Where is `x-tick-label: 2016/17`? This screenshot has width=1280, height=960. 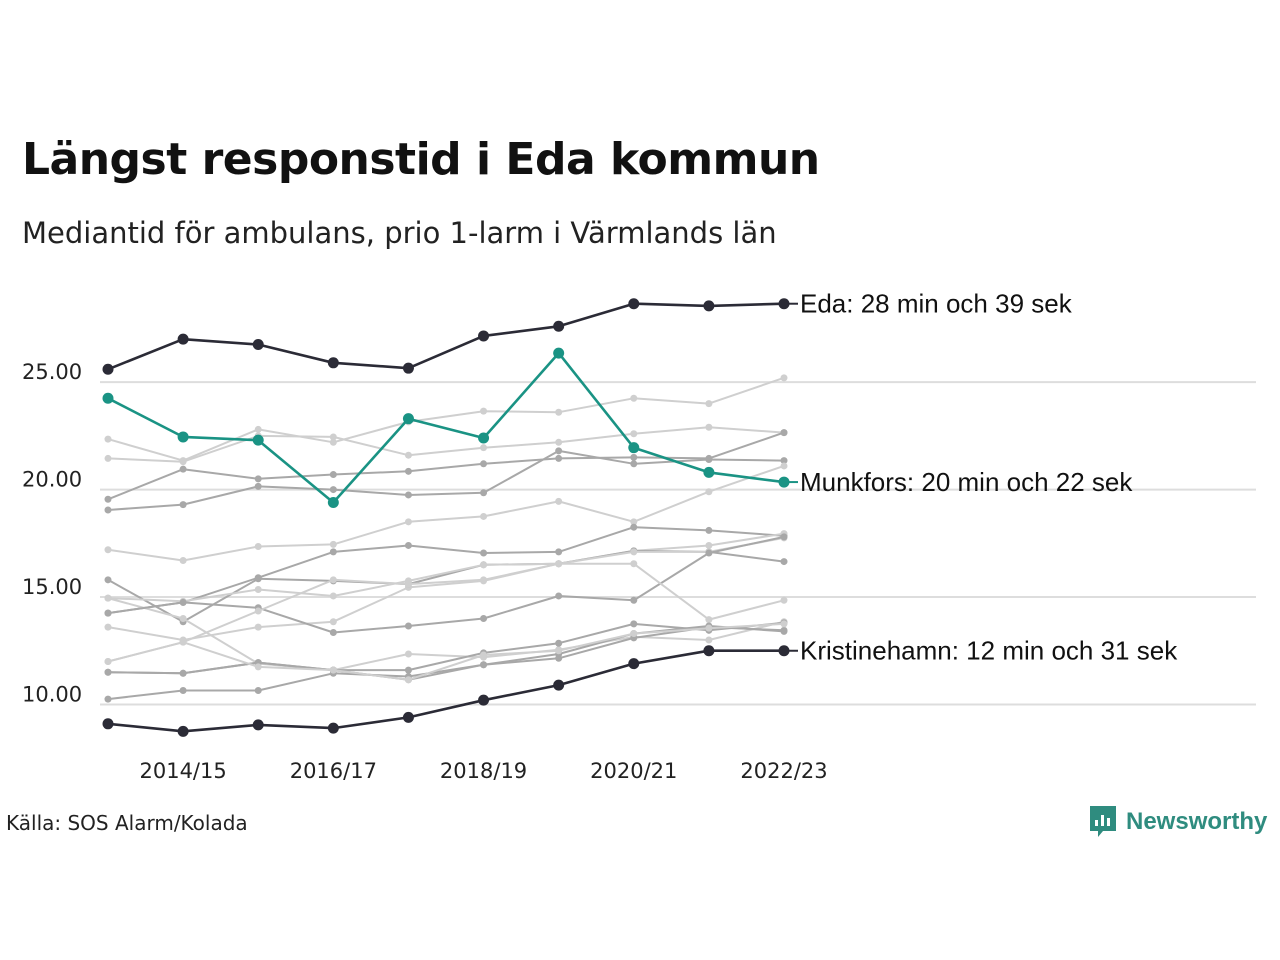
x-tick-label: 2016/17 is located at coordinates (333, 771).